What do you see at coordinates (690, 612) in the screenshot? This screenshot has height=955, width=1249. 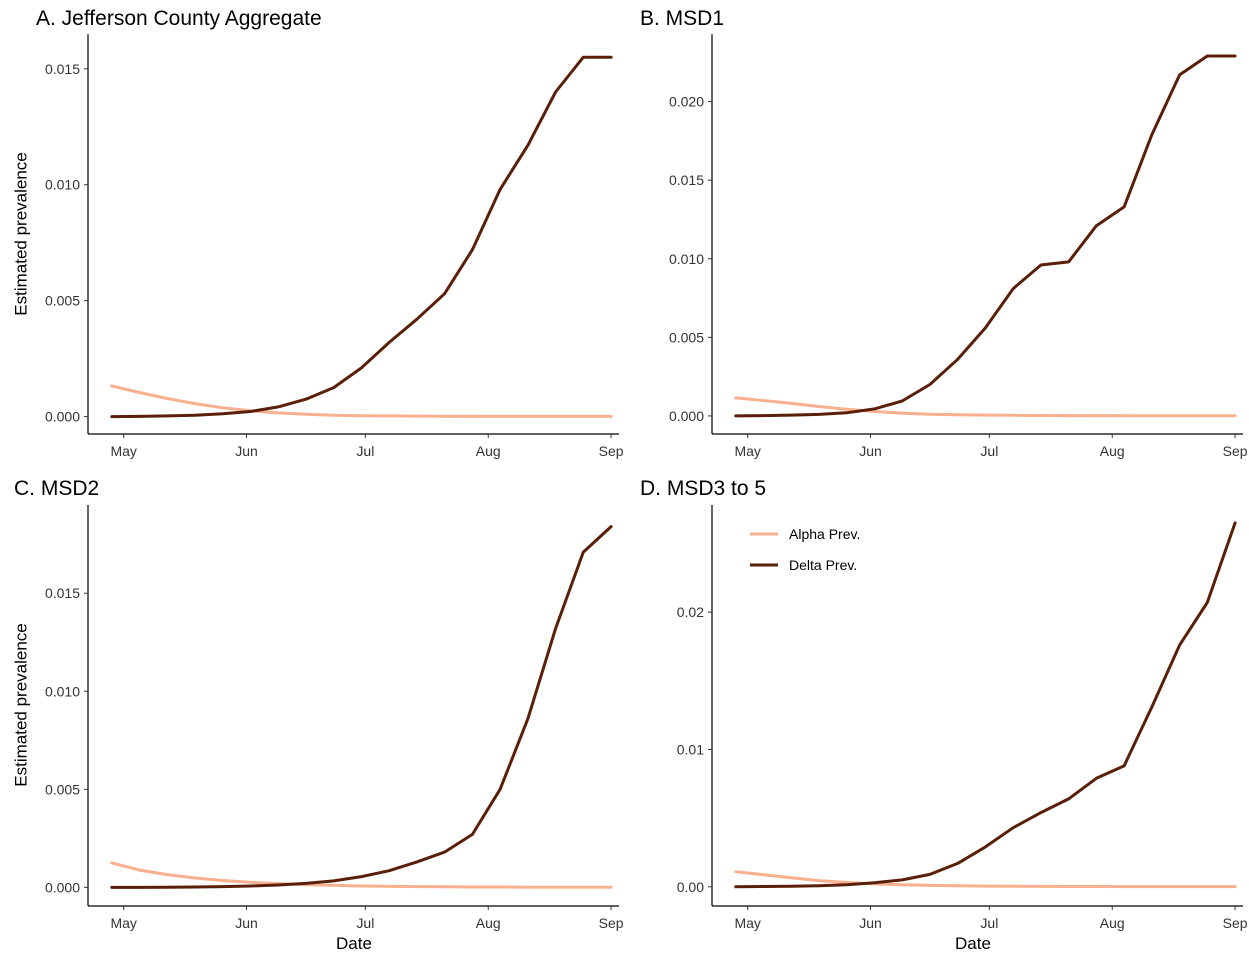 I see `y-tick-label: 0.02` at bounding box center [690, 612].